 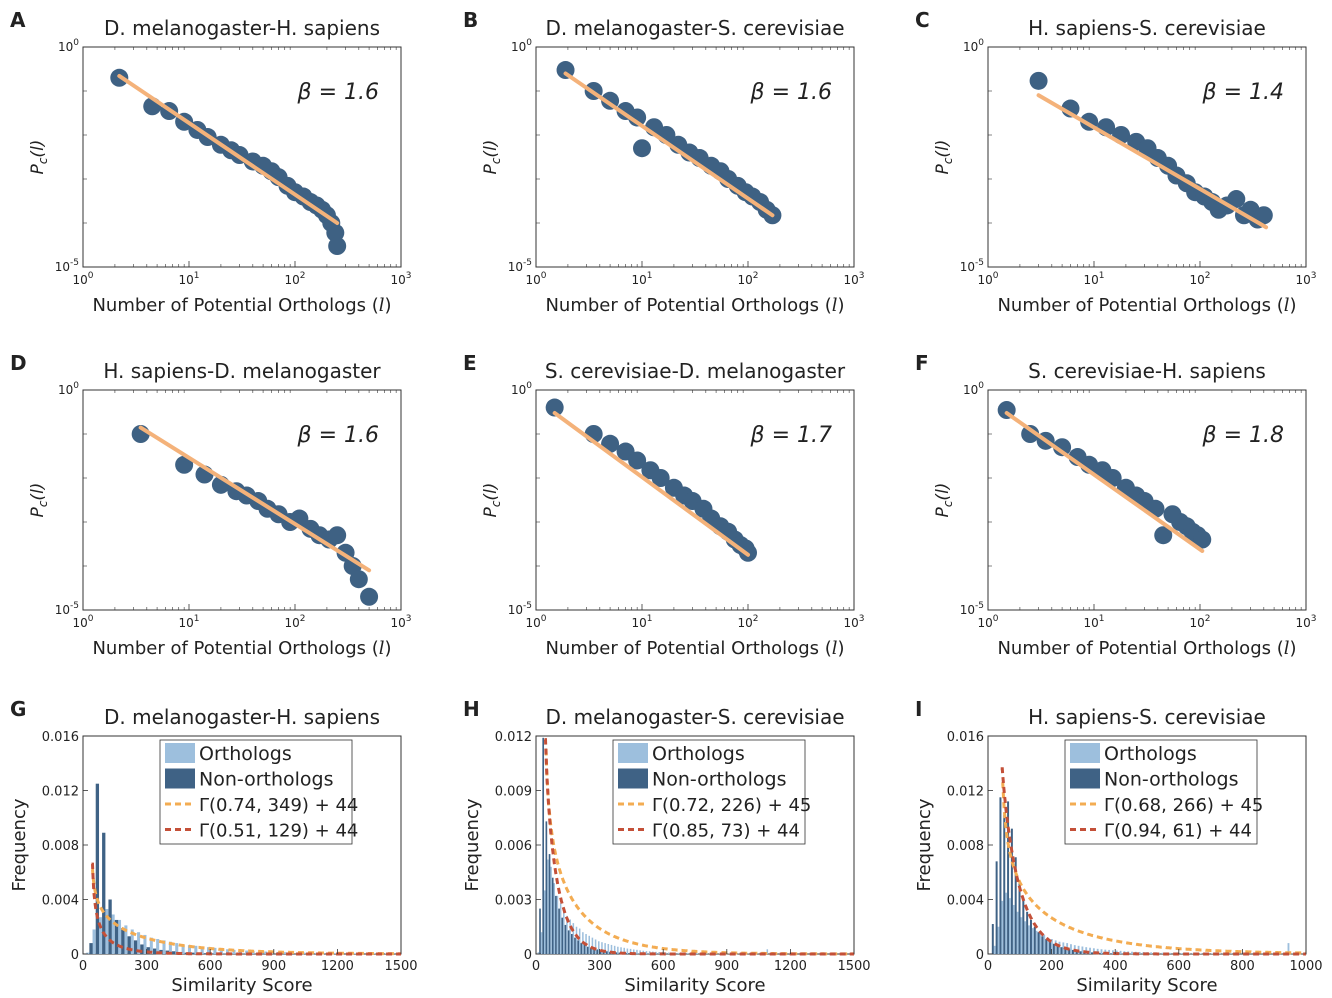 What do you see at coordinates (1161, 831) in the screenshot?
I see `legend-gamma-fit-2: Γ(0.94, 61) + 44` at bounding box center [1161, 831].